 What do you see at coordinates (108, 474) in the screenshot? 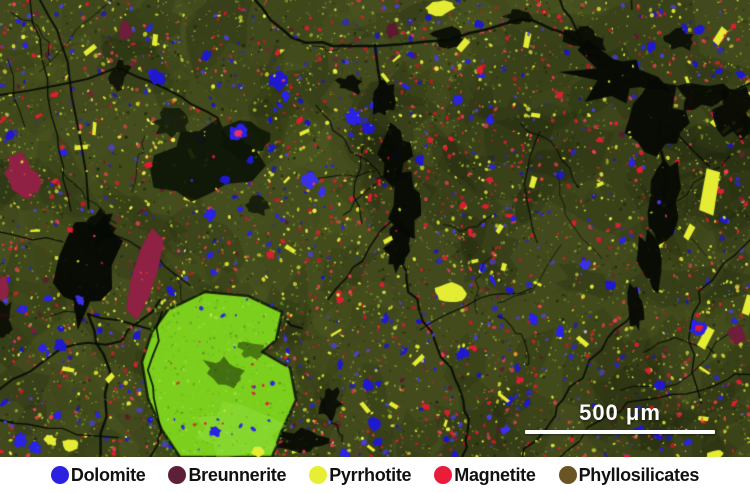
I see `legend-label-dolomite: Dolomite` at bounding box center [108, 474].